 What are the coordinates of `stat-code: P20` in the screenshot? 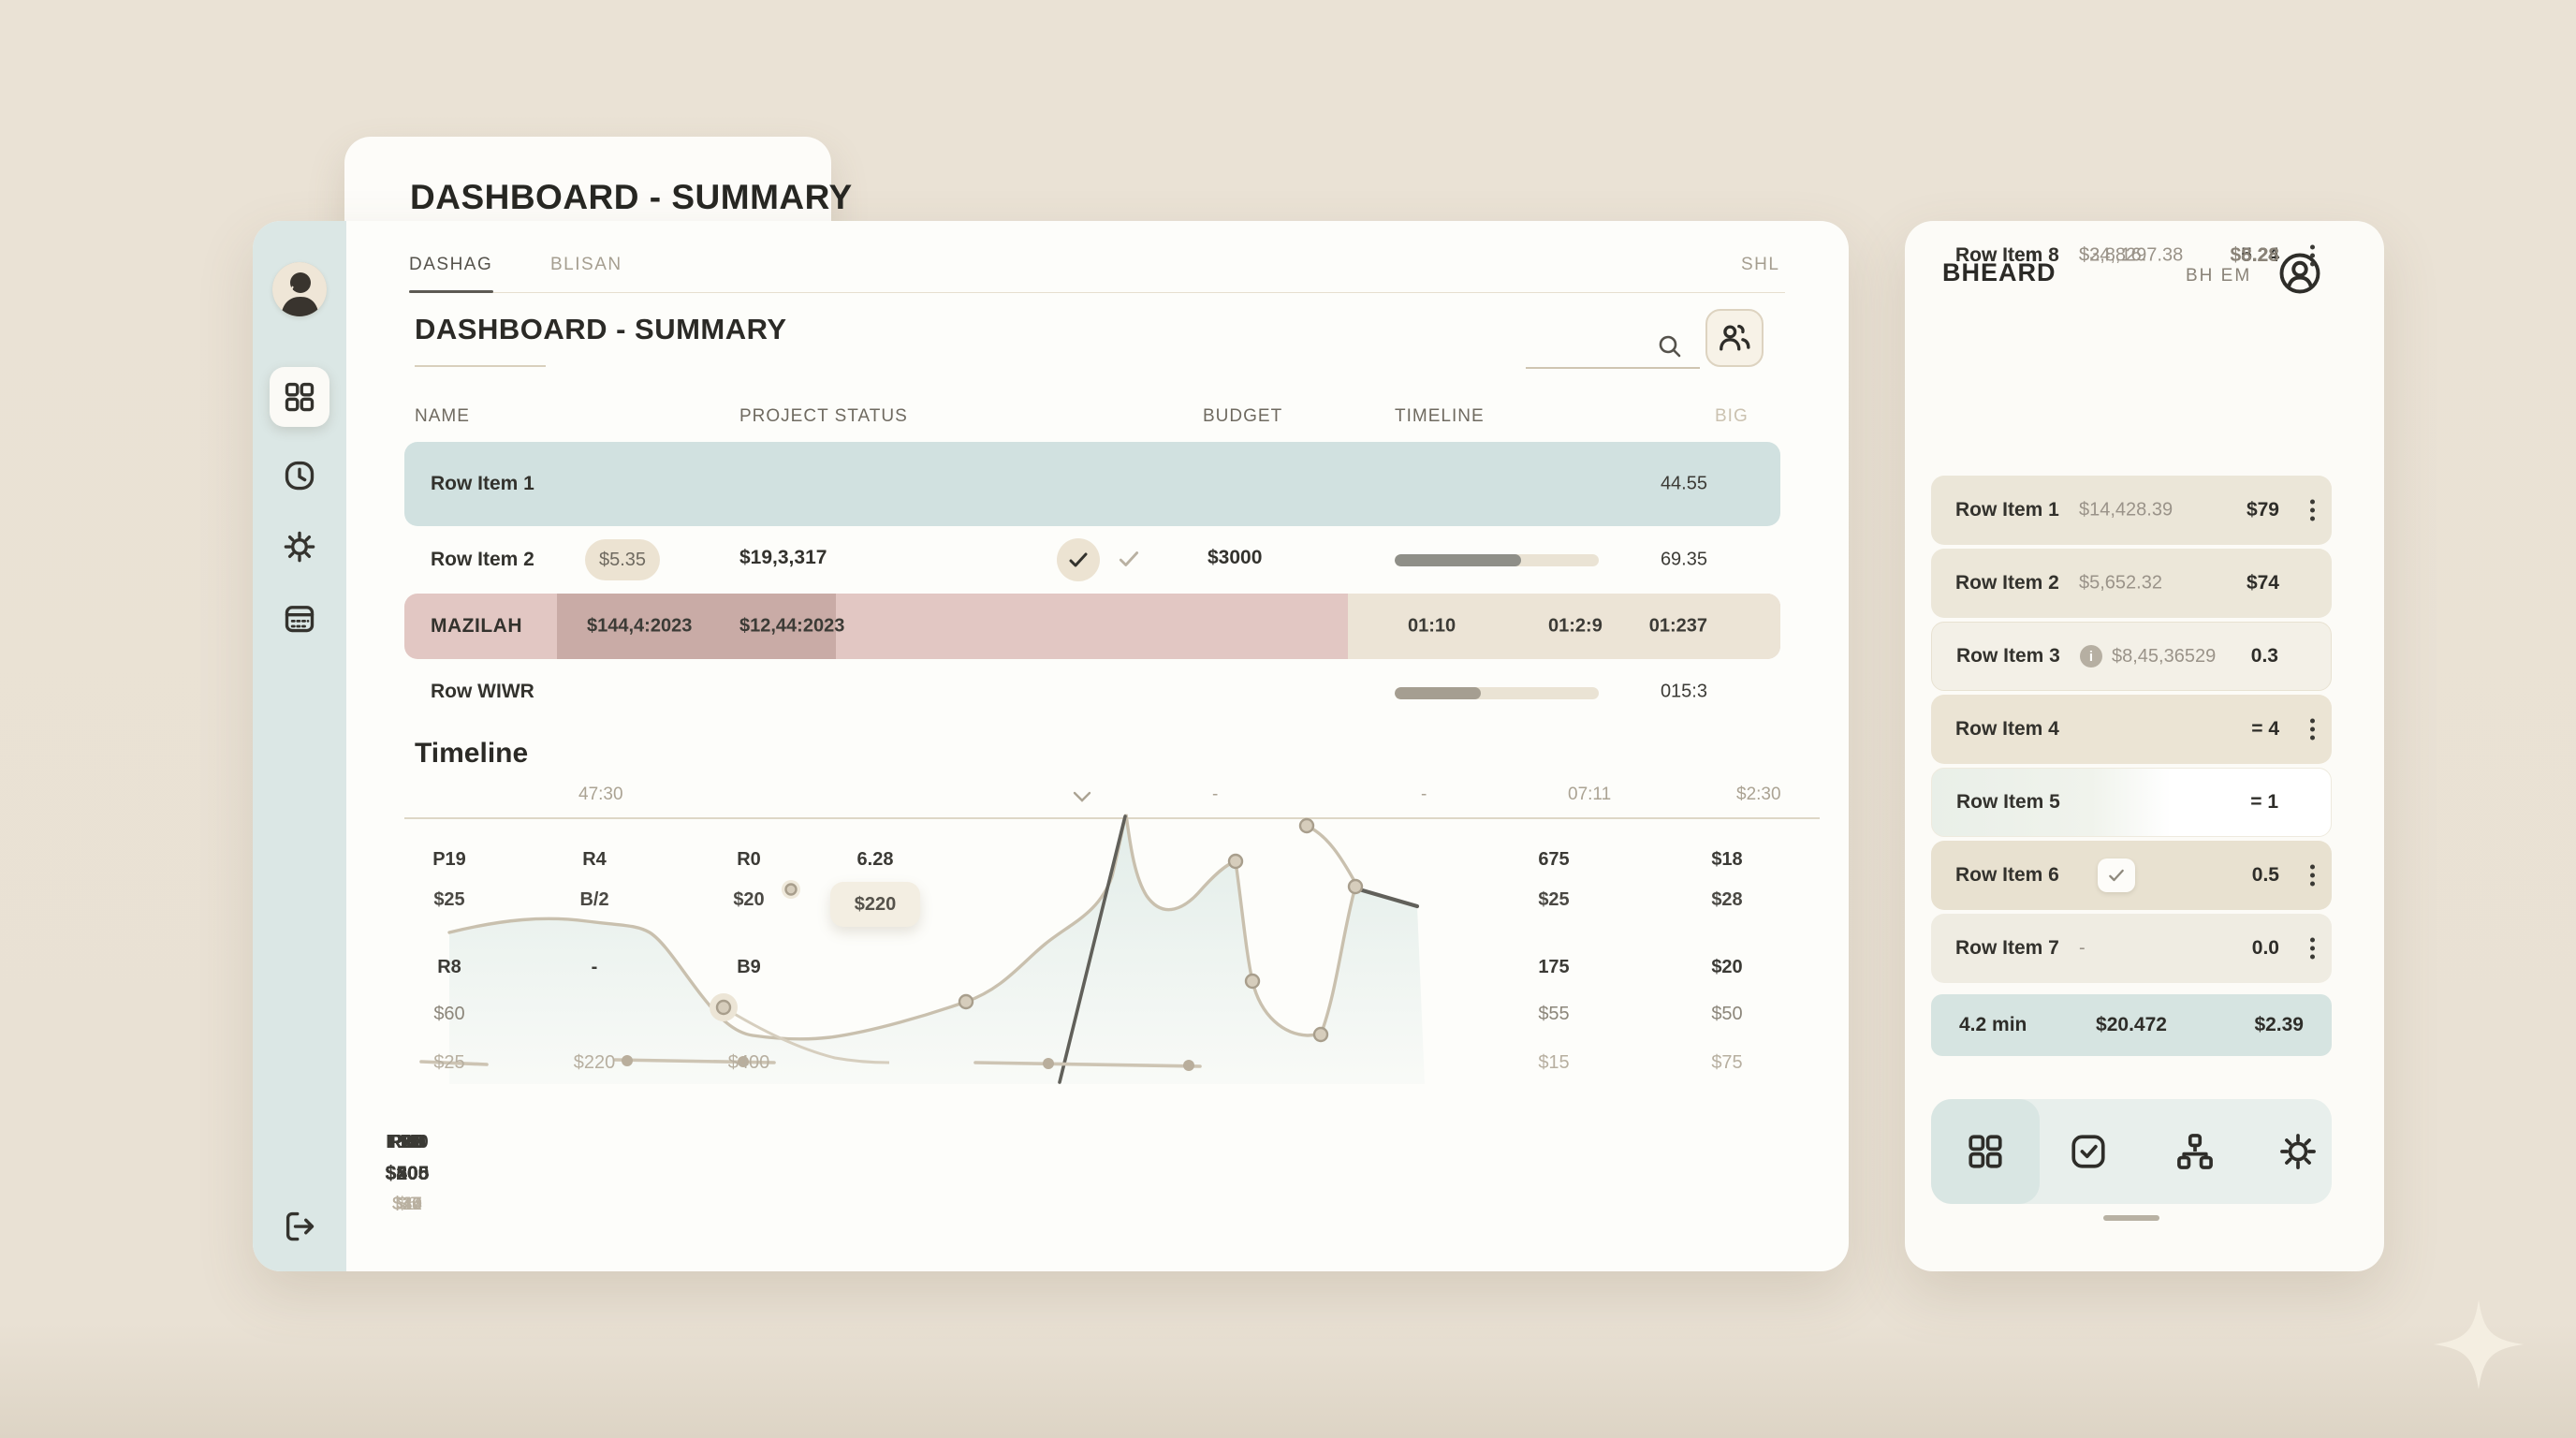 It's located at (407, 1142).